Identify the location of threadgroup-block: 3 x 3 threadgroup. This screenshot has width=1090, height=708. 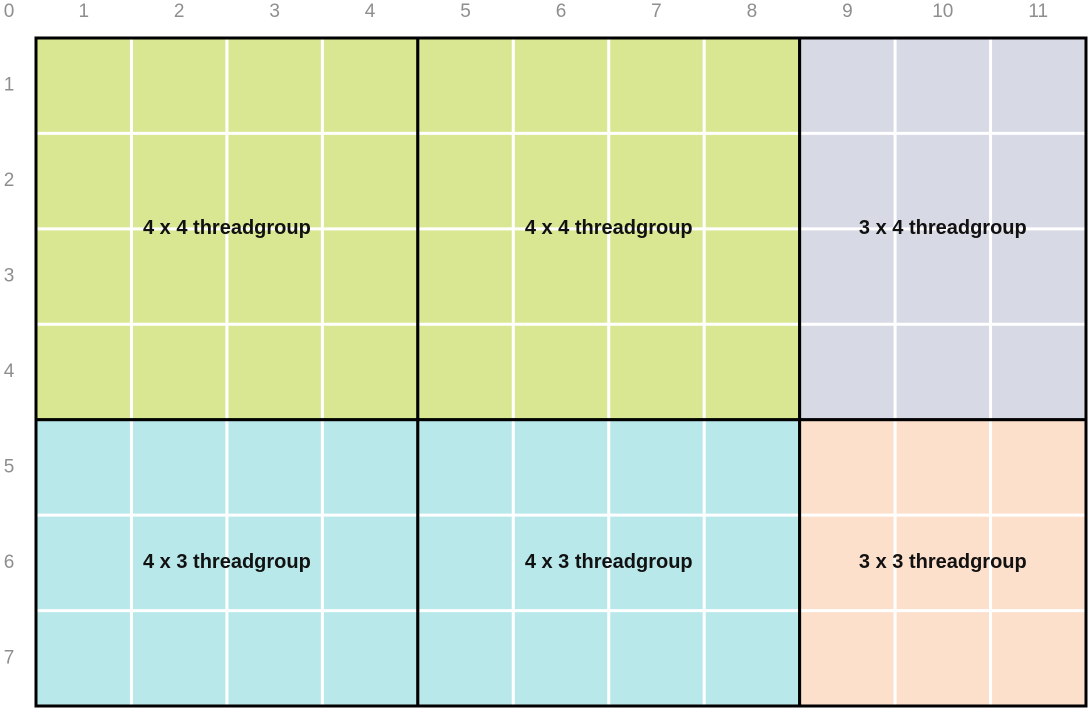
(943, 563).